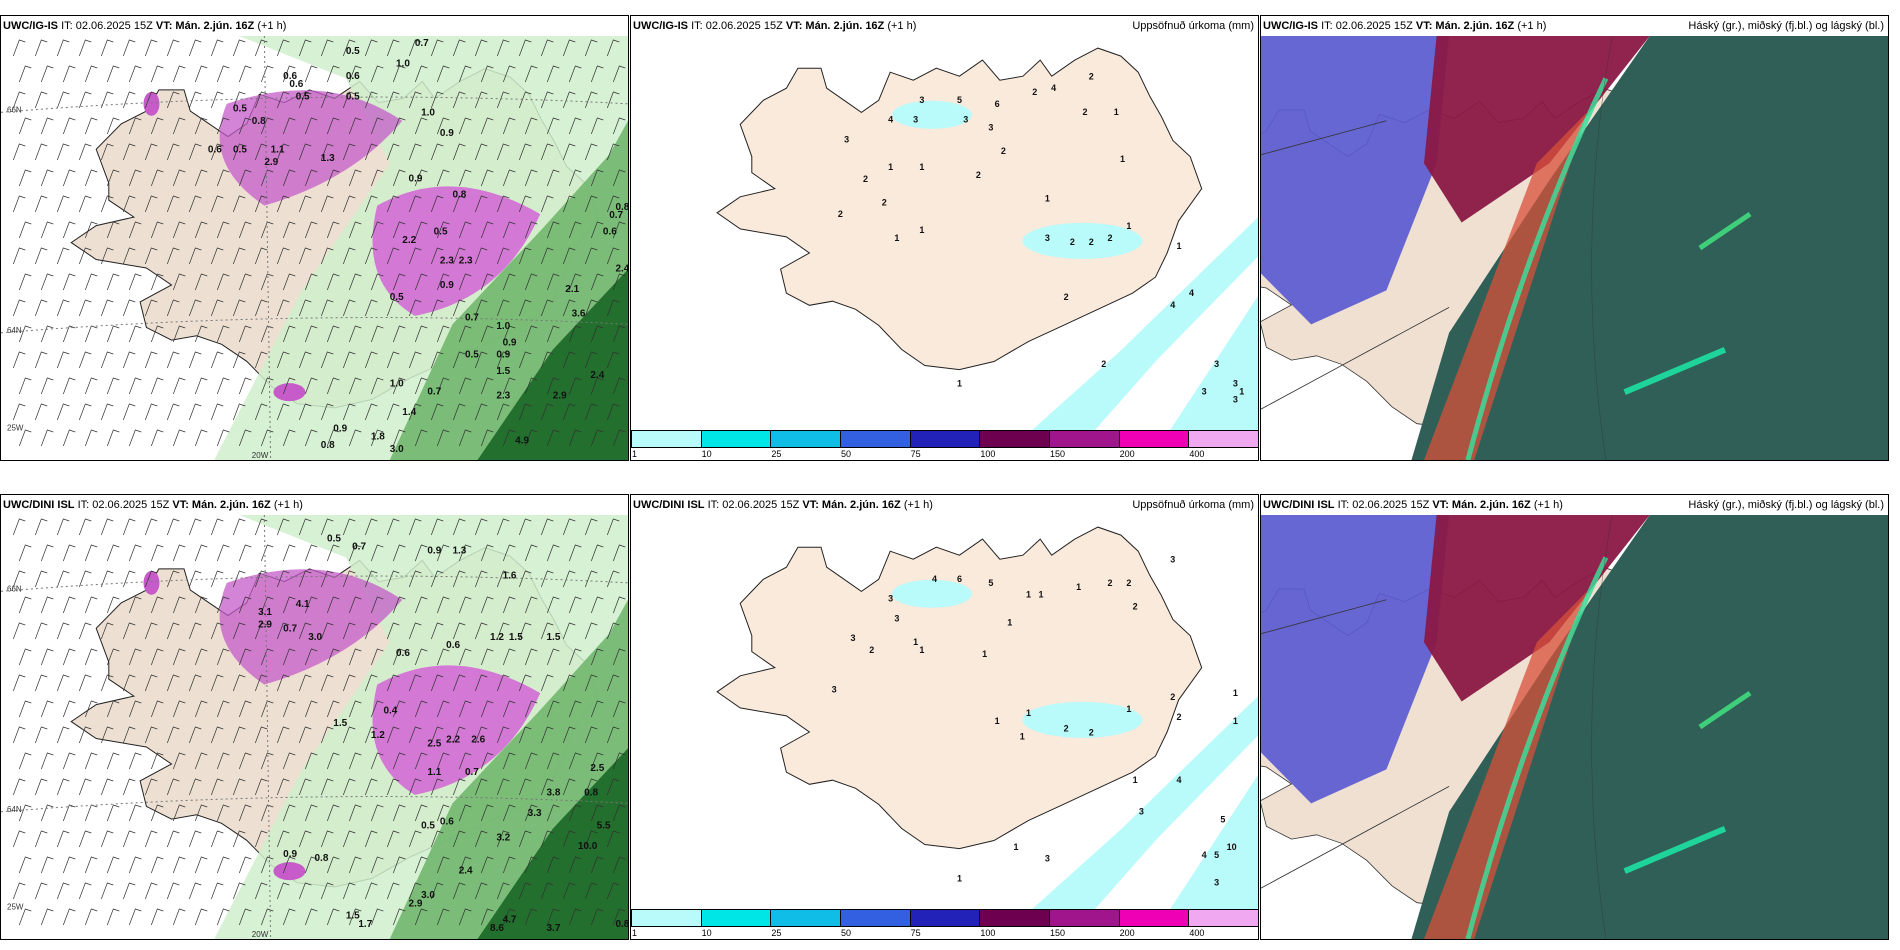  I want to click on model-name: UWC/IG-IS, so click(1290, 26).